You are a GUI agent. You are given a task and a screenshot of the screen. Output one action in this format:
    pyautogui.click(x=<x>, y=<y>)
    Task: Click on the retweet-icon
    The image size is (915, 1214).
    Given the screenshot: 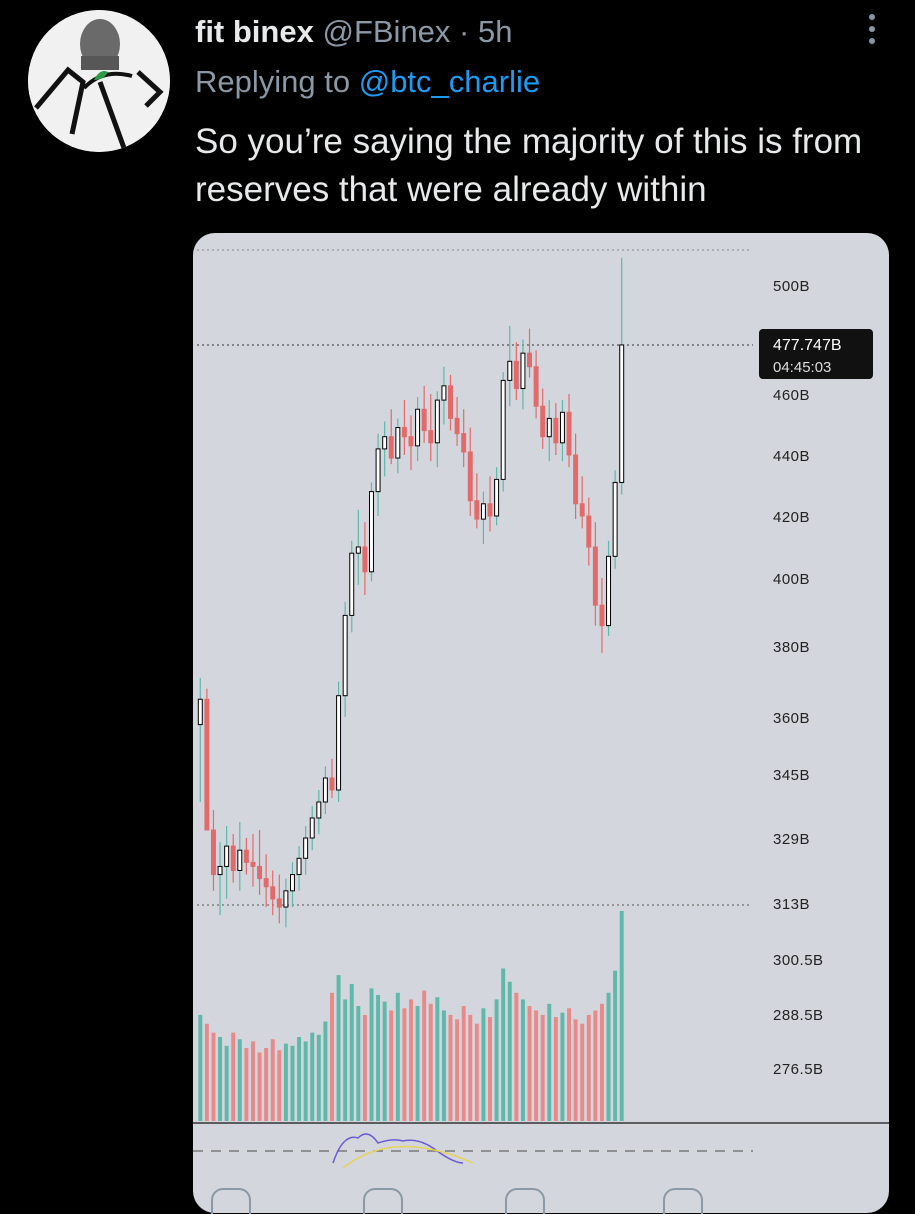 What is the action you would take?
    pyautogui.click(x=383, y=1201)
    